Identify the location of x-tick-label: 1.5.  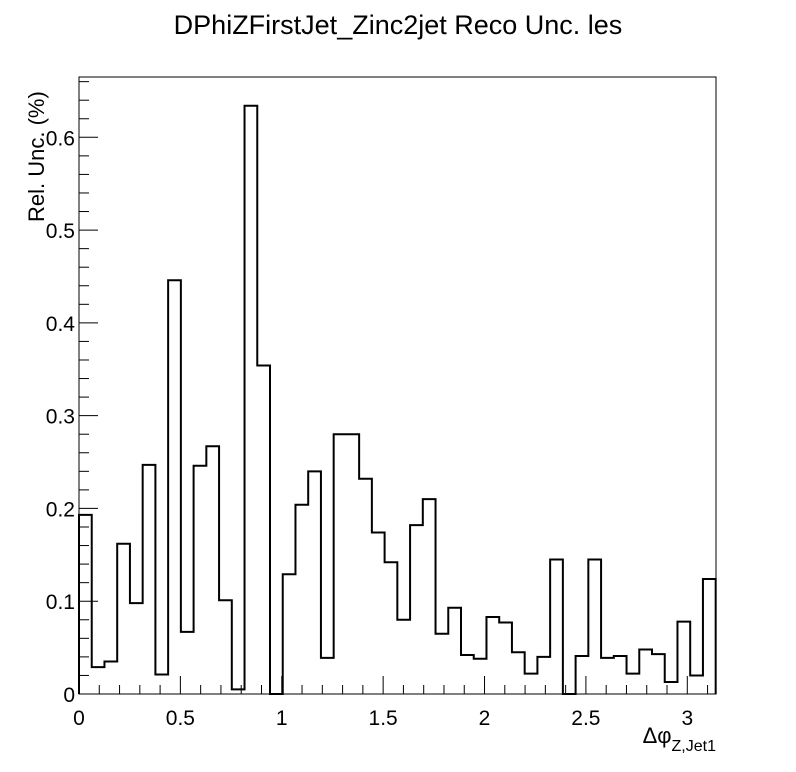
(383, 718).